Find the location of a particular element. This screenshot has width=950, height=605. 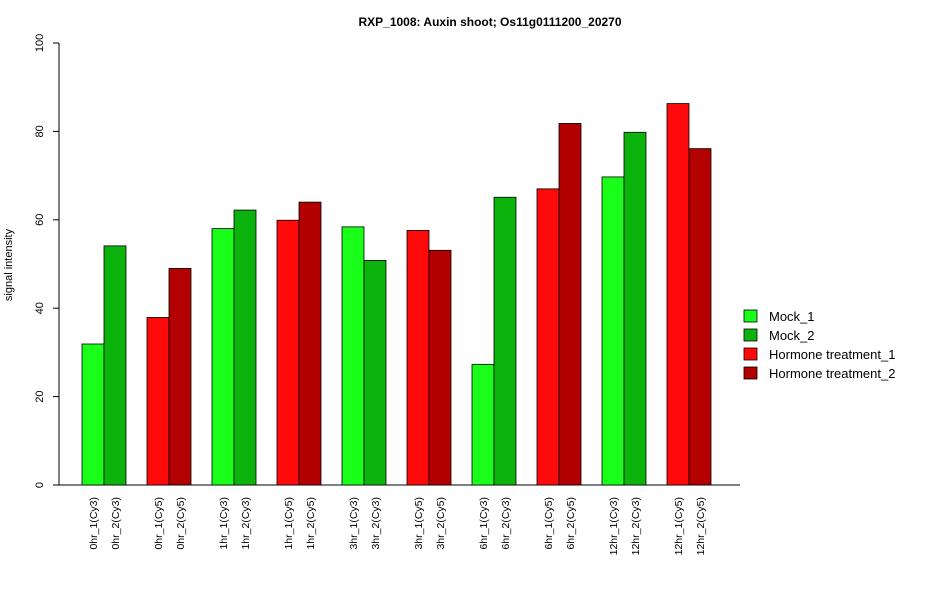

y-tick-label: 60 is located at coordinates (40, 220).